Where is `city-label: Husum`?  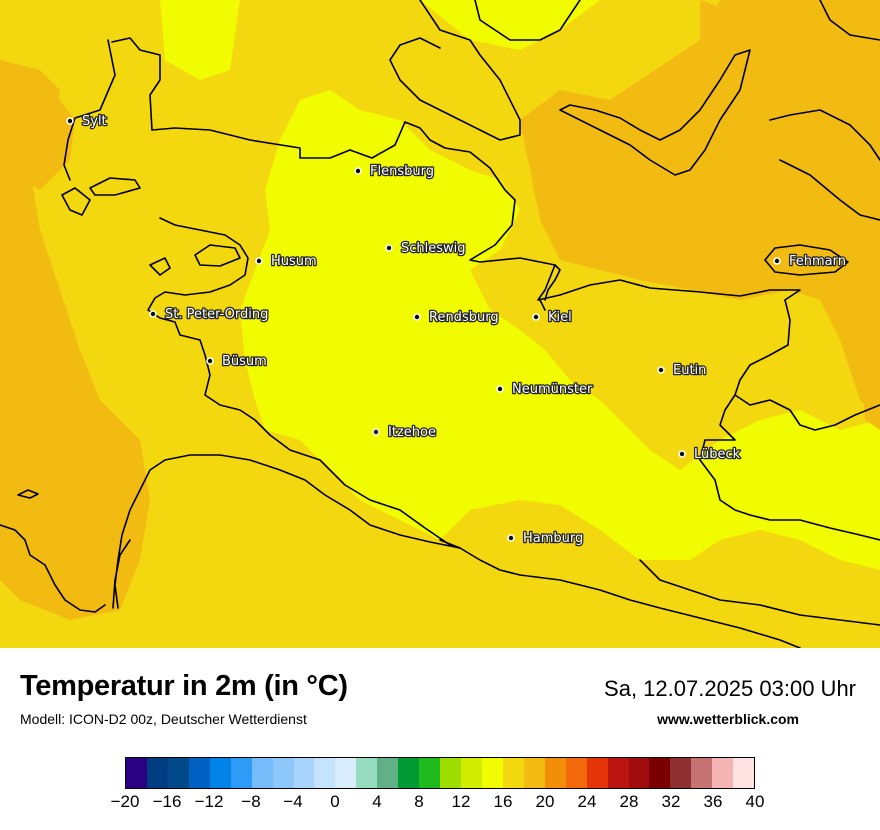 city-label: Husum is located at coordinates (294, 261).